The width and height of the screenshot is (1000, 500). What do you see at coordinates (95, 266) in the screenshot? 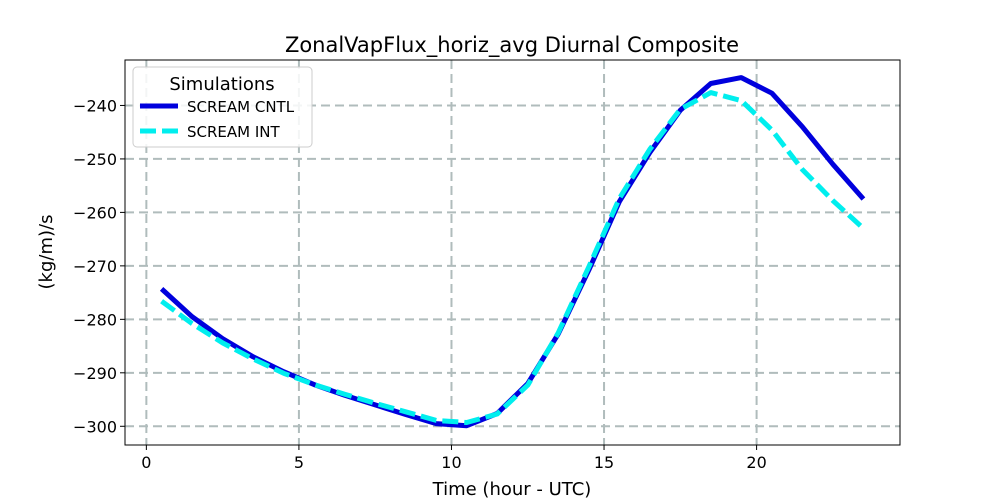
I see `y-tick-label: −270` at bounding box center [95, 266].